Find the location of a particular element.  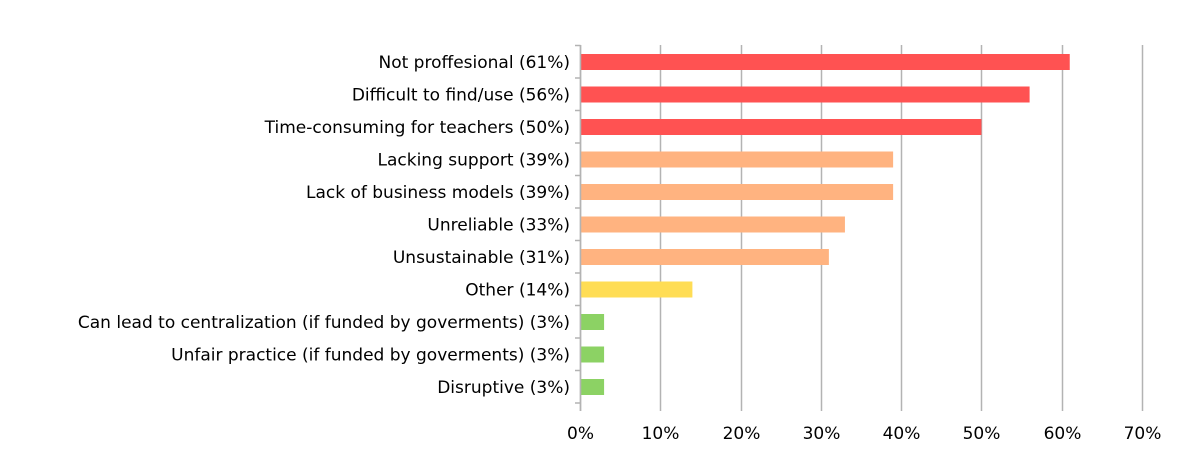

x-tick-label: 40% is located at coordinates (902, 434).